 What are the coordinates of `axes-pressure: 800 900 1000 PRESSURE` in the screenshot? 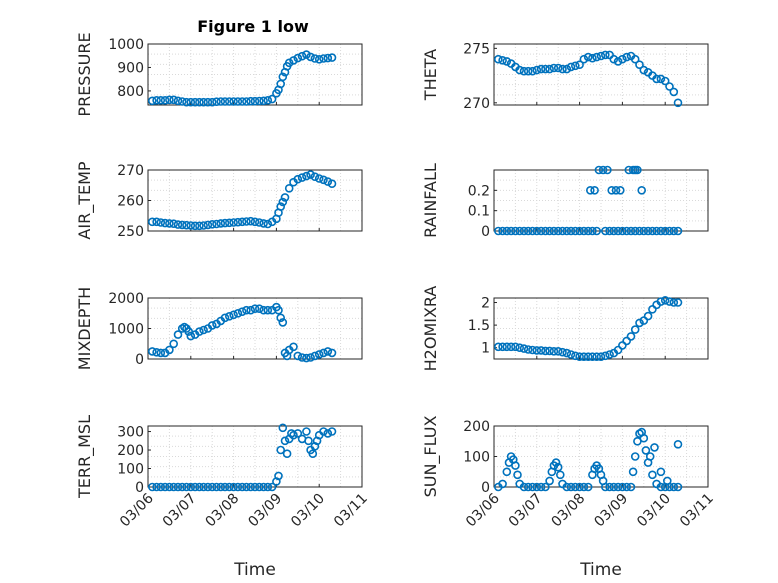 It's located at (219, 74).